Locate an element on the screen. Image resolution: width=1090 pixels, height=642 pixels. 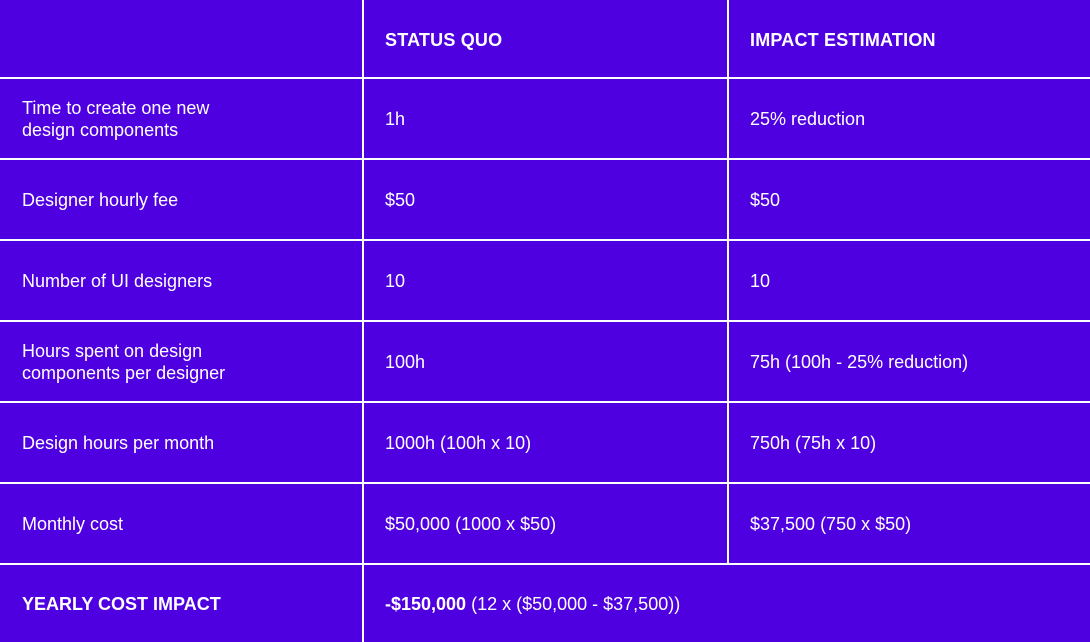
status-quo-value: 1h is located at coordinates (395, 118).